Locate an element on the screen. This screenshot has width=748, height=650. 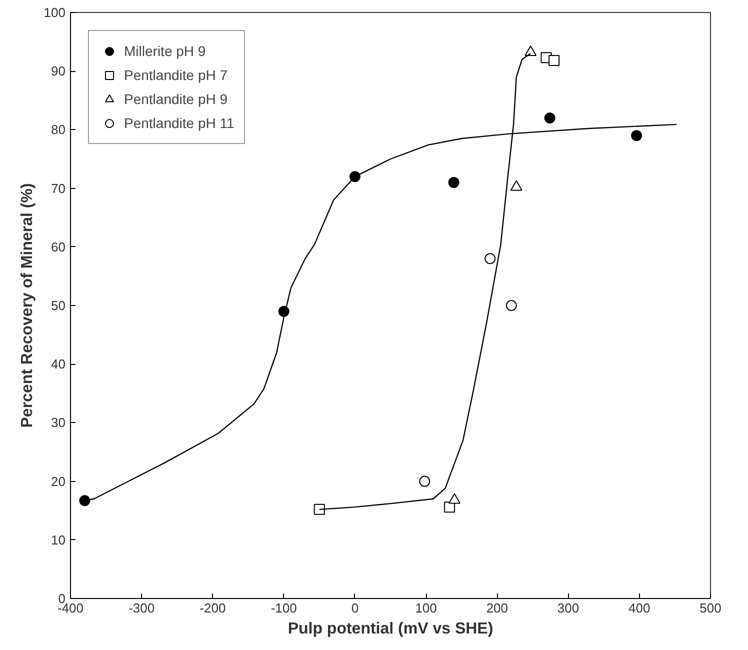
x-tick-label: -300 is located at coordinates (141, 608).